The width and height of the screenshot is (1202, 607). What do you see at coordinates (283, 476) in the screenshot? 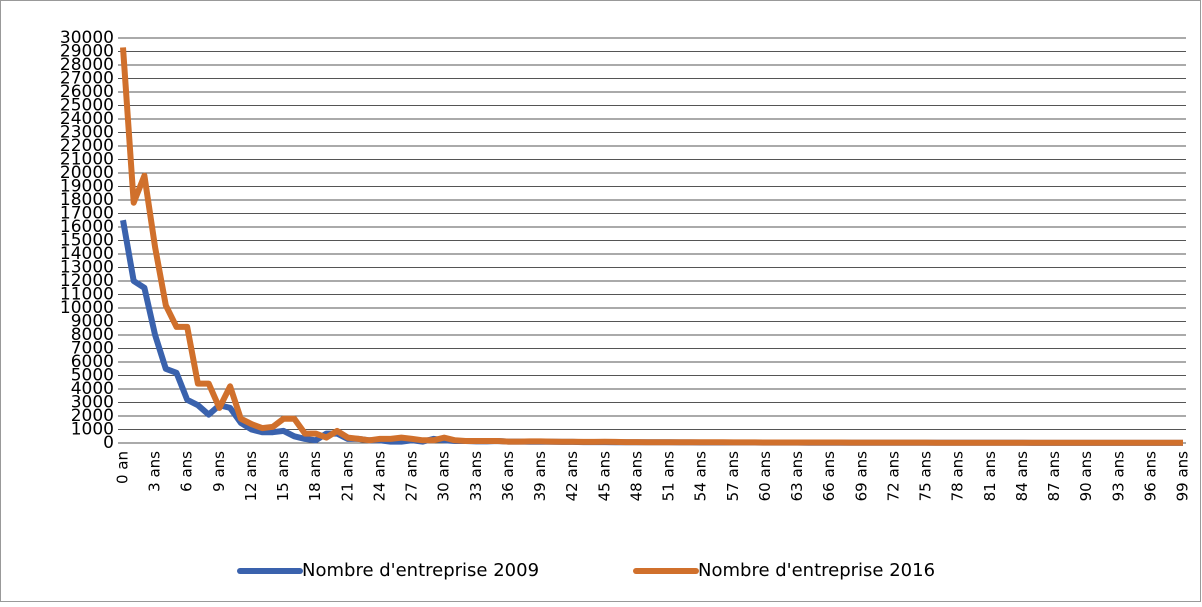
I see `x-tick-label: 15 ans` at bounding box center [283, 476].